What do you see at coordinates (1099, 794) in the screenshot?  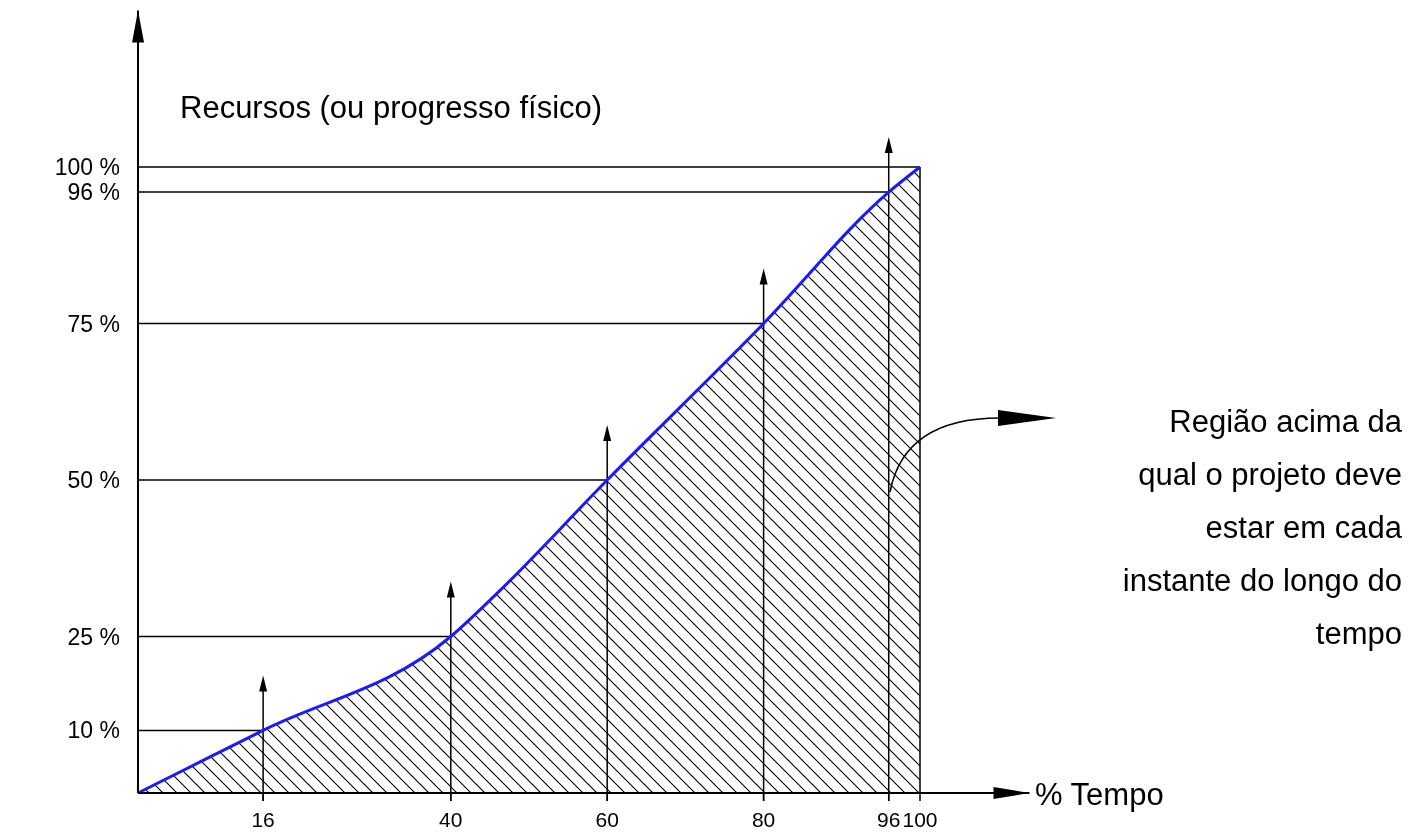 I see `x-axis-title: % Tempo` at bounding box center [1099, 794].